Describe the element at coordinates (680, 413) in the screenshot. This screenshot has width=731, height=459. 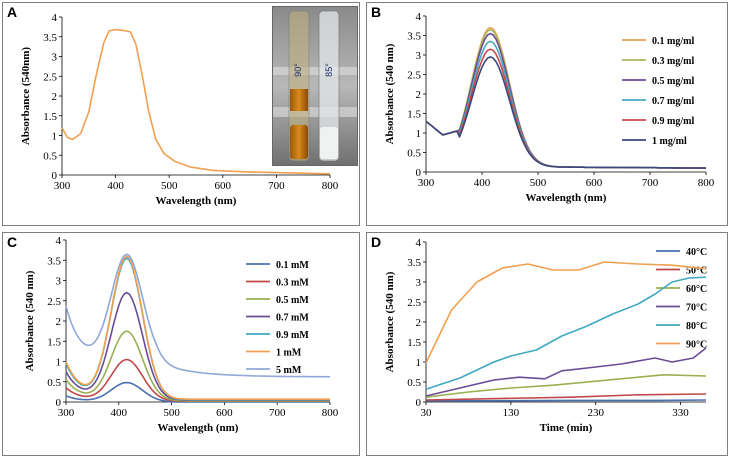
I see `x-tick-label: 330` at that location.